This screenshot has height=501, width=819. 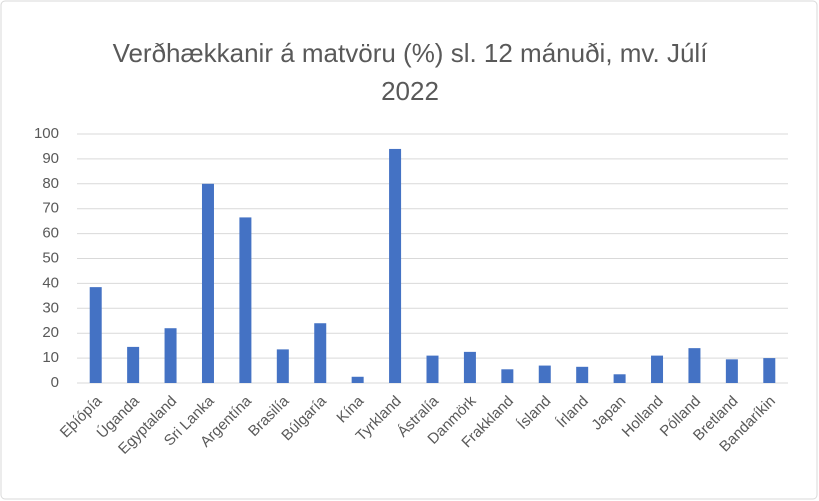 I want to click on y-tick-label: 60, so click(x=50, y=233).